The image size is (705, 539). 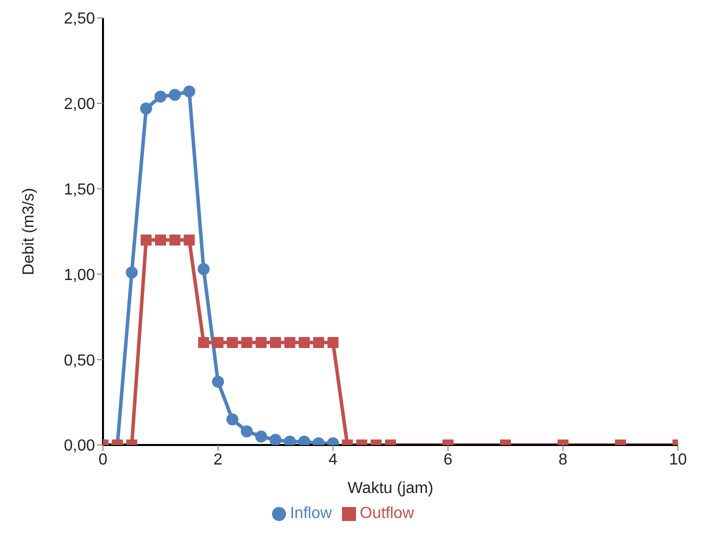 What do you see at coordinates (218, 459) in the screenshot?
I see `x-tick-label: 2` at bounding box center [218, 459].